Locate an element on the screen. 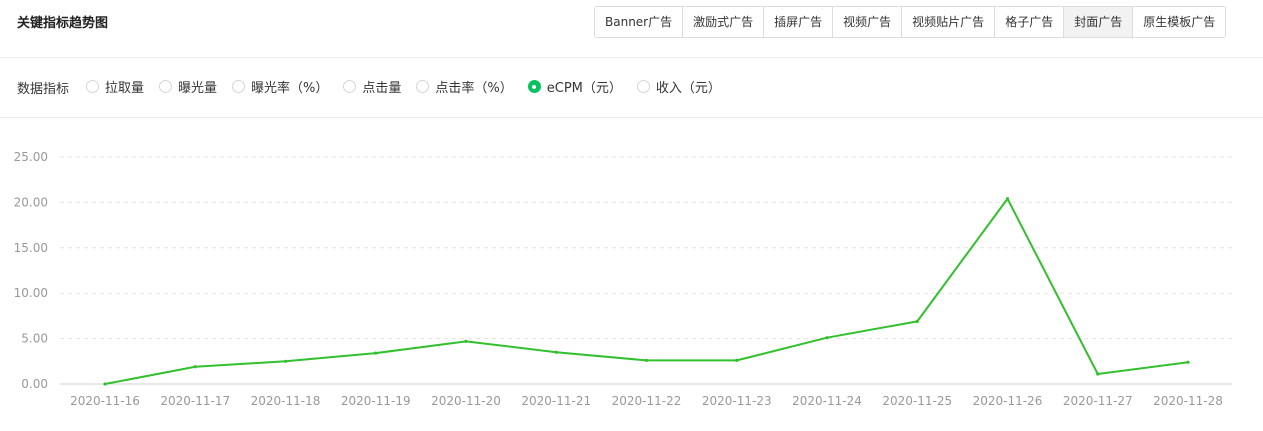 This screenshot has width=1263, height=431. radio-label: 拉取量 is located at coordinates (125, 88).